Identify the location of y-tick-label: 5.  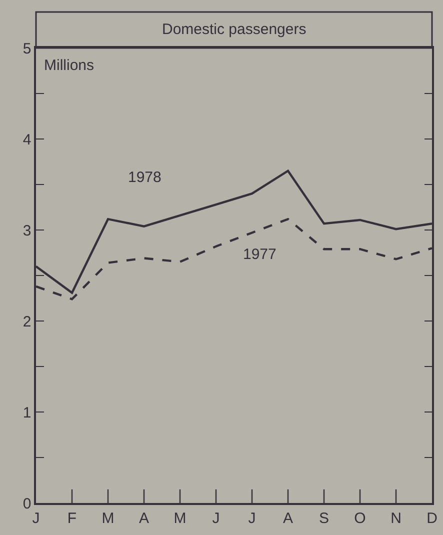
(27, 49).